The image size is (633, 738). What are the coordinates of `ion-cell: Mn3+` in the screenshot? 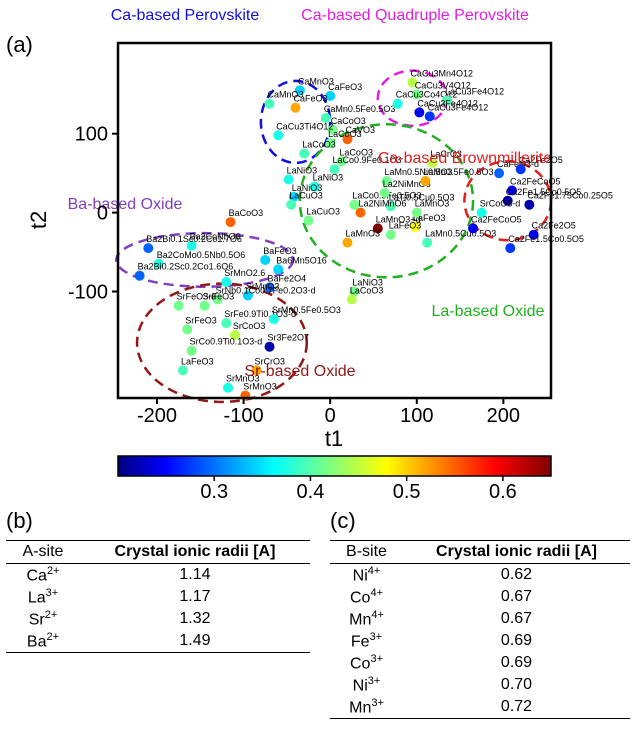 It's located at (366, 707).